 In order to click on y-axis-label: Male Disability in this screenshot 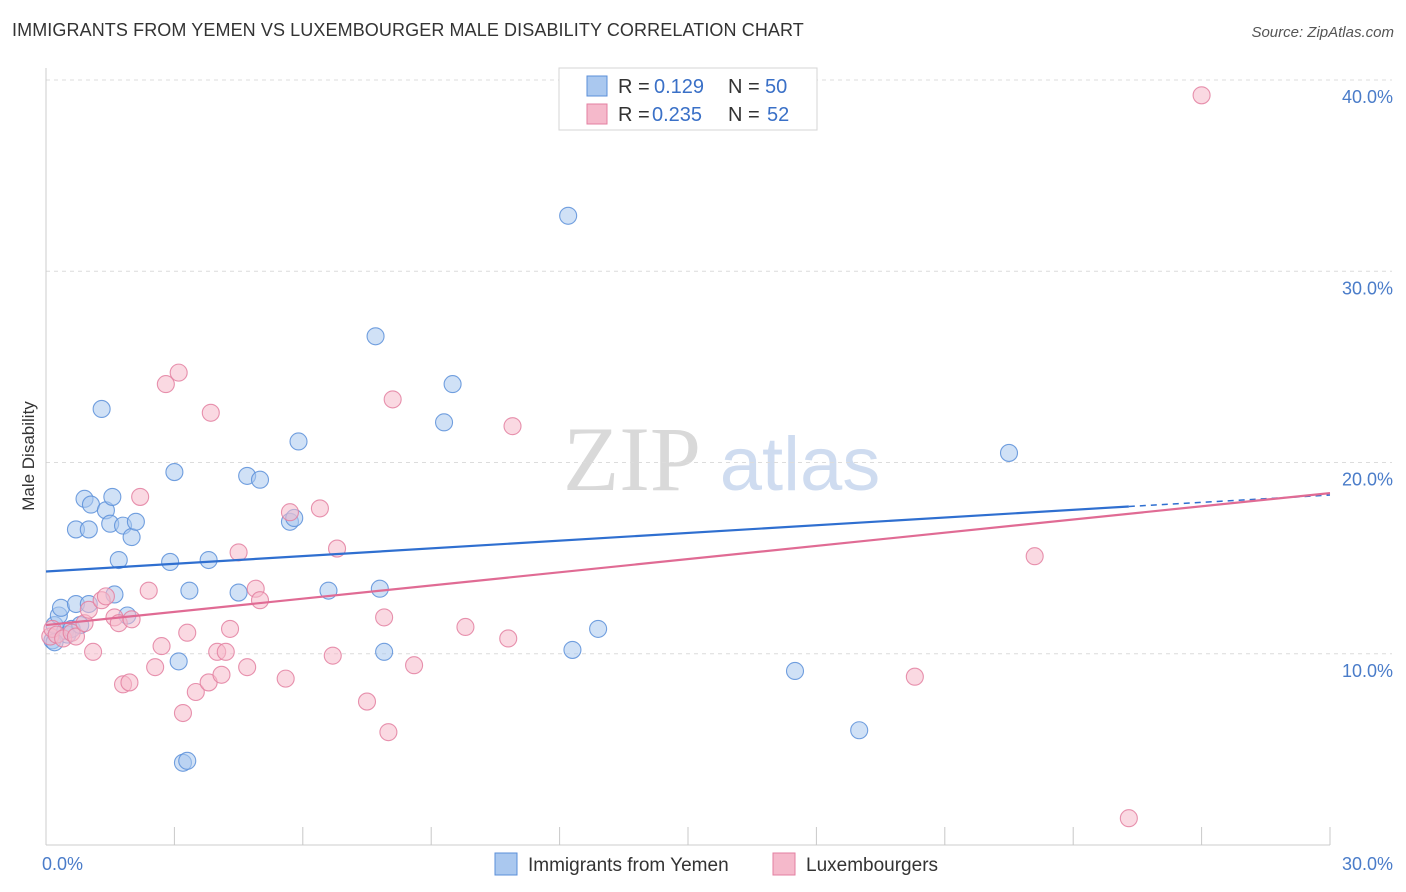, I will do `click(28, 456)`.